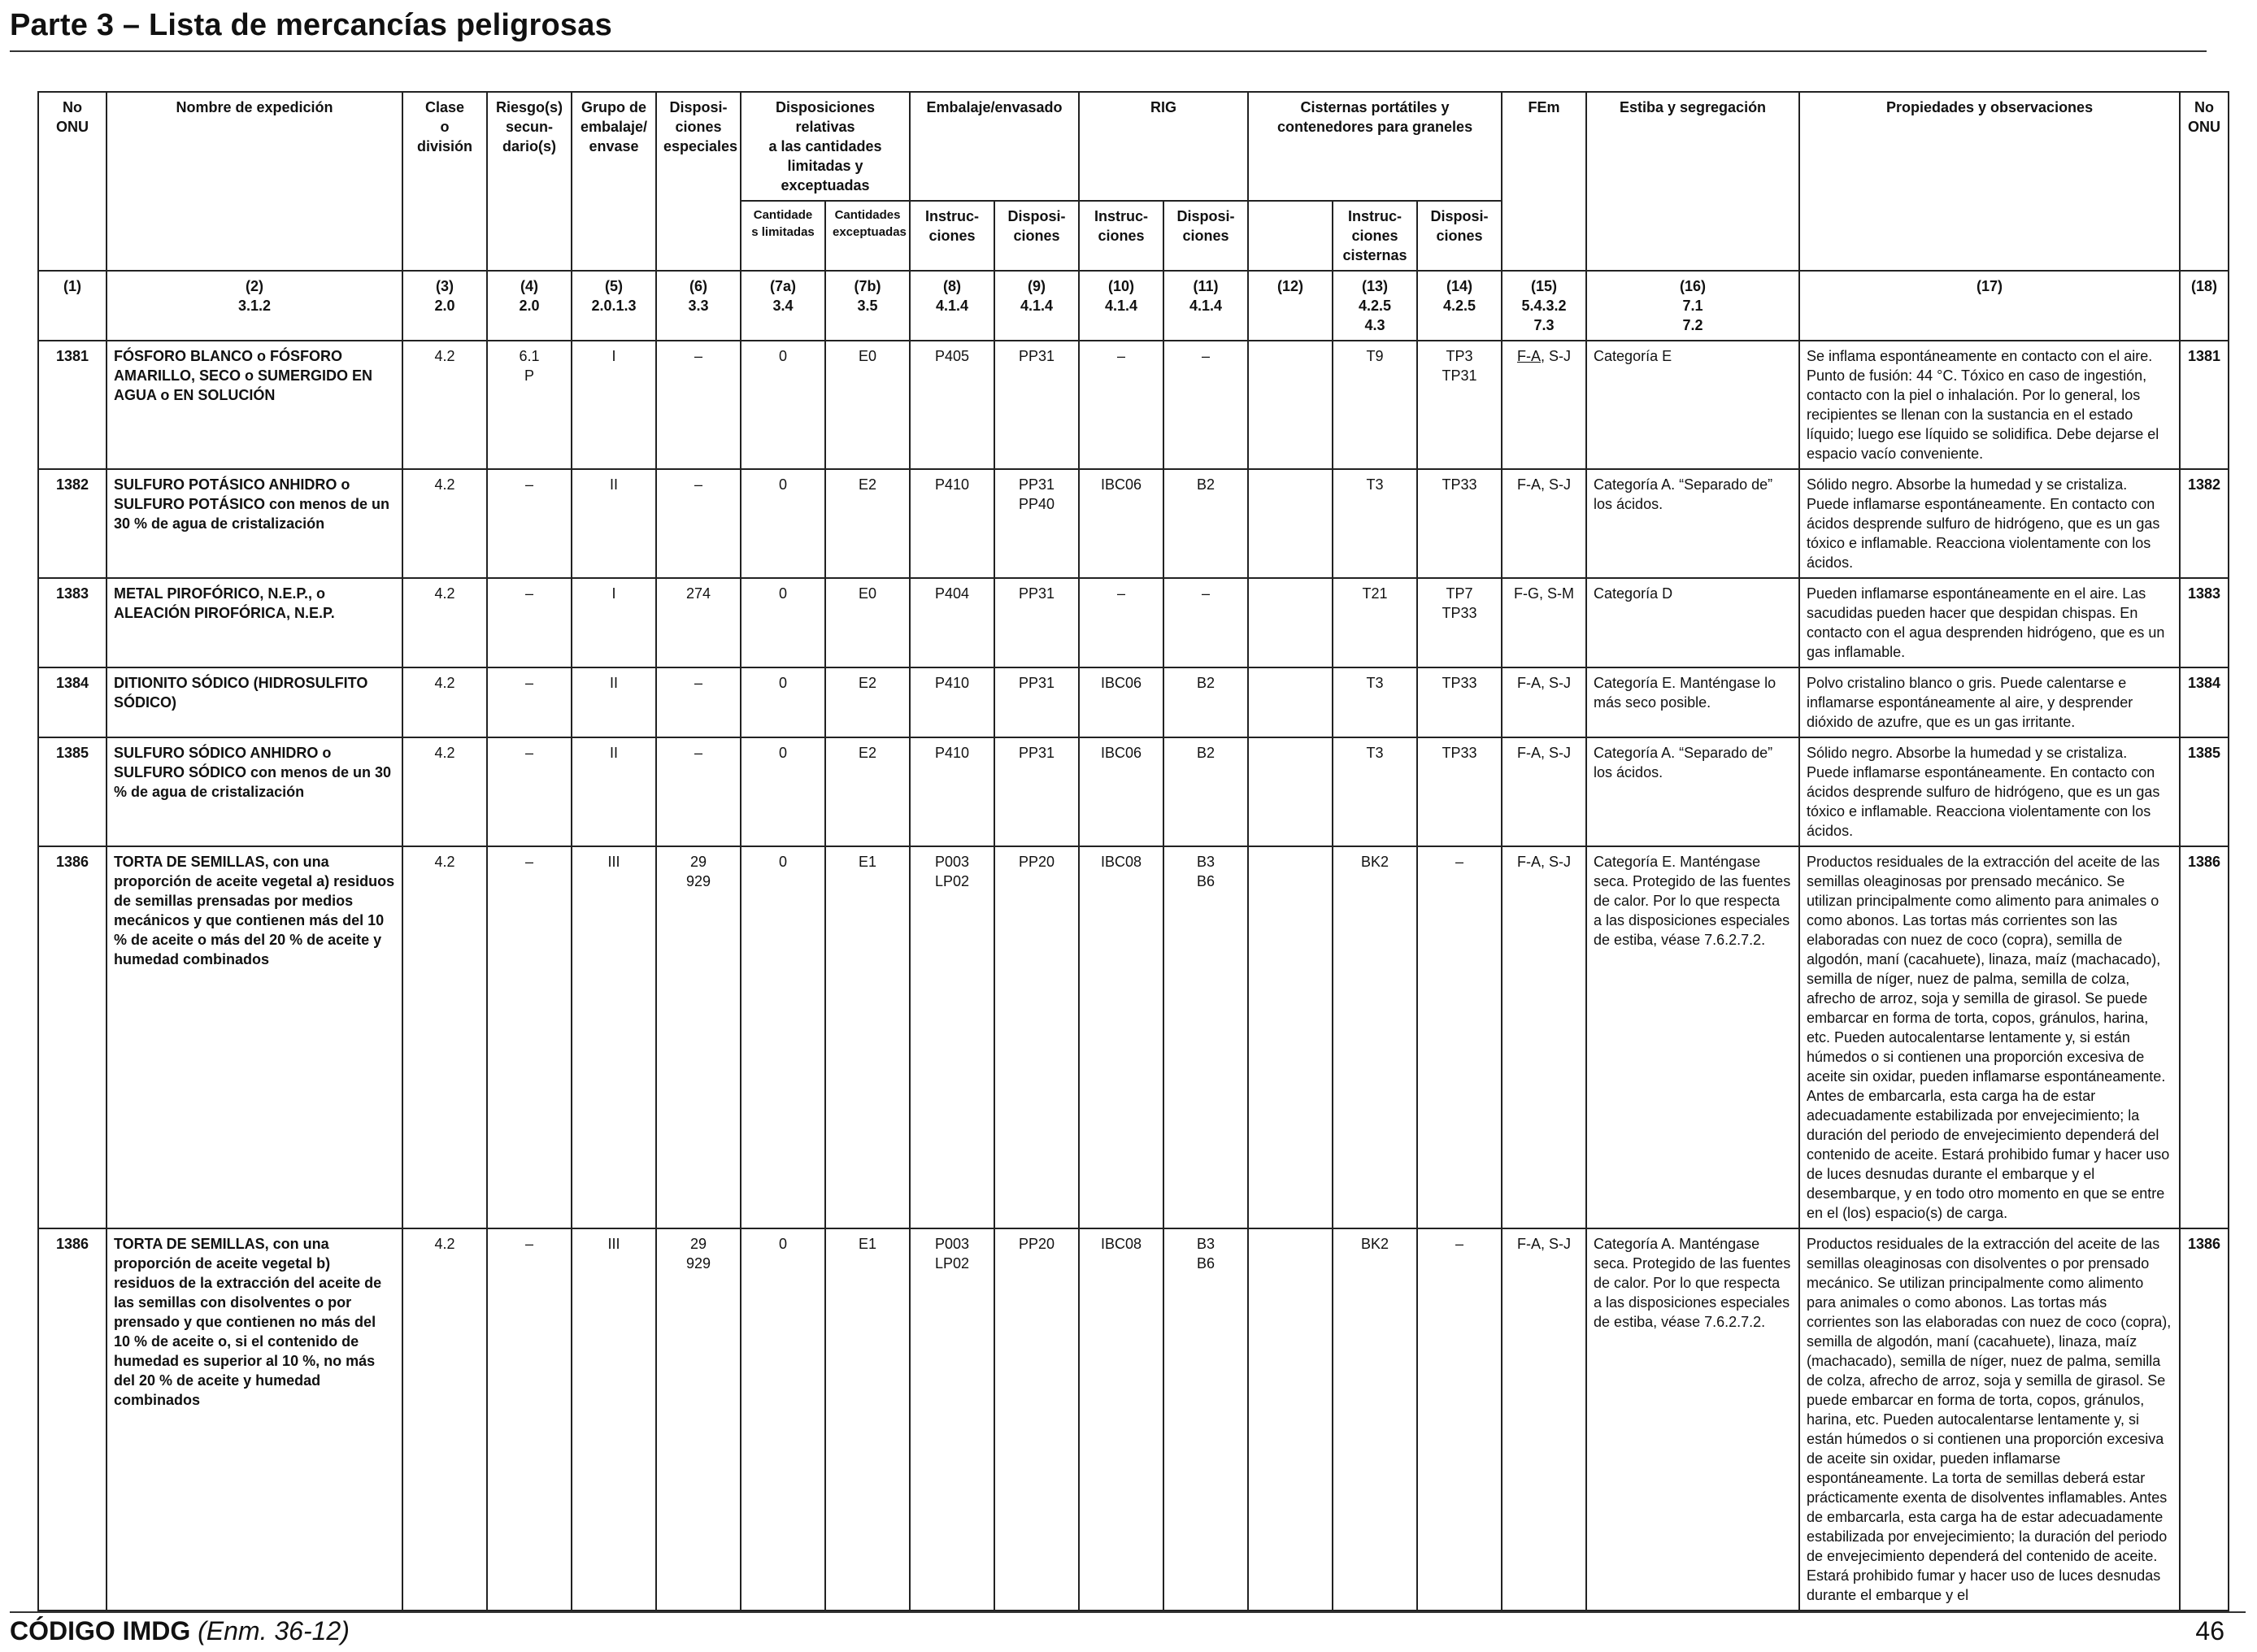 The image size is (2257, 1652). What do you see at coordinates (698, 702) in the screenshot?
I see `special-provisions-cell: –` at bounding box center [698, 702].